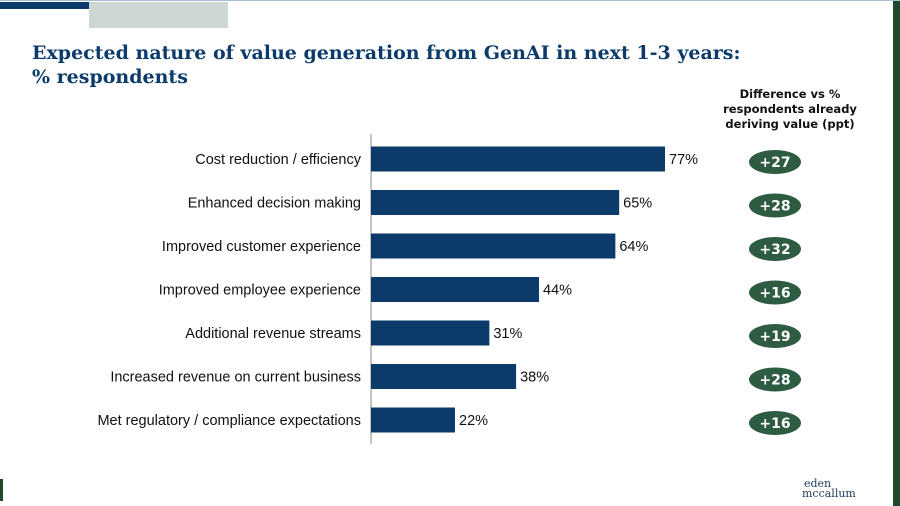  I want to click on left-accent-line, so click(1, 490).